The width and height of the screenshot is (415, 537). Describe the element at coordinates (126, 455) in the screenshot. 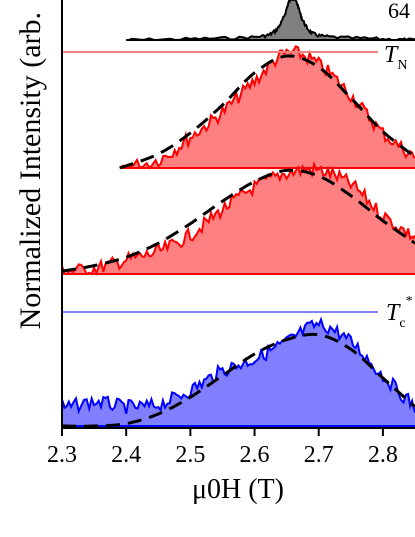

I see `x-tick-label: 2.4` at that location.